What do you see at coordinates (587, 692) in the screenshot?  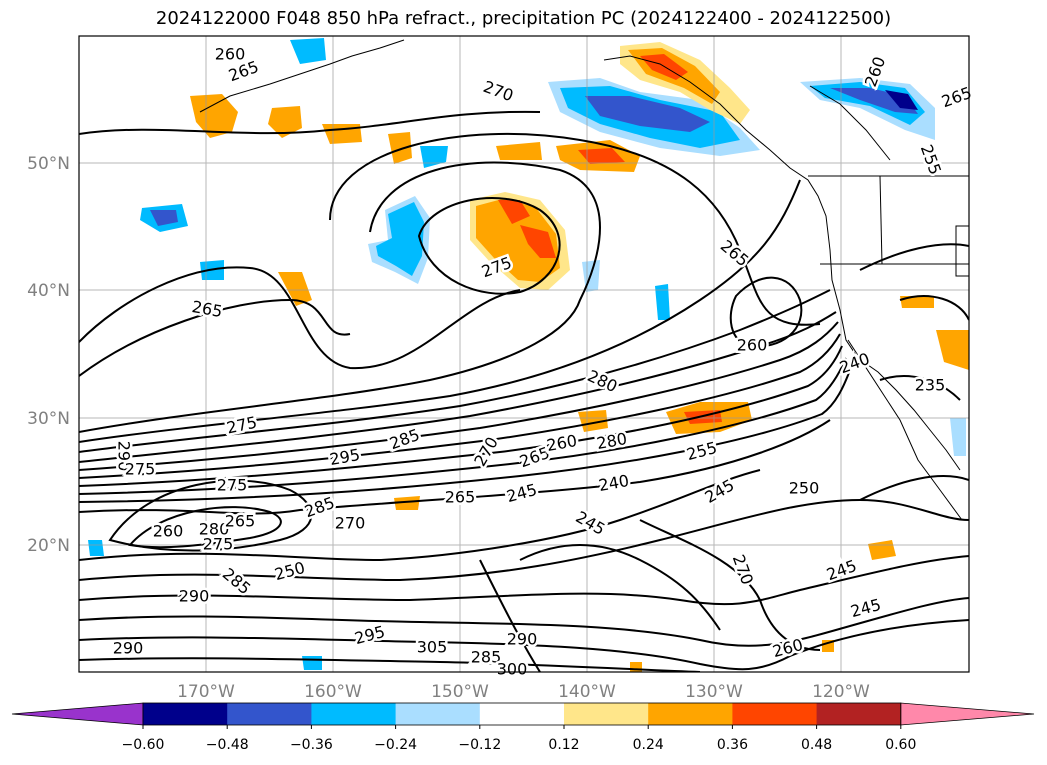 I see `lon-label: 140°W` at bounding box center [587, 692].